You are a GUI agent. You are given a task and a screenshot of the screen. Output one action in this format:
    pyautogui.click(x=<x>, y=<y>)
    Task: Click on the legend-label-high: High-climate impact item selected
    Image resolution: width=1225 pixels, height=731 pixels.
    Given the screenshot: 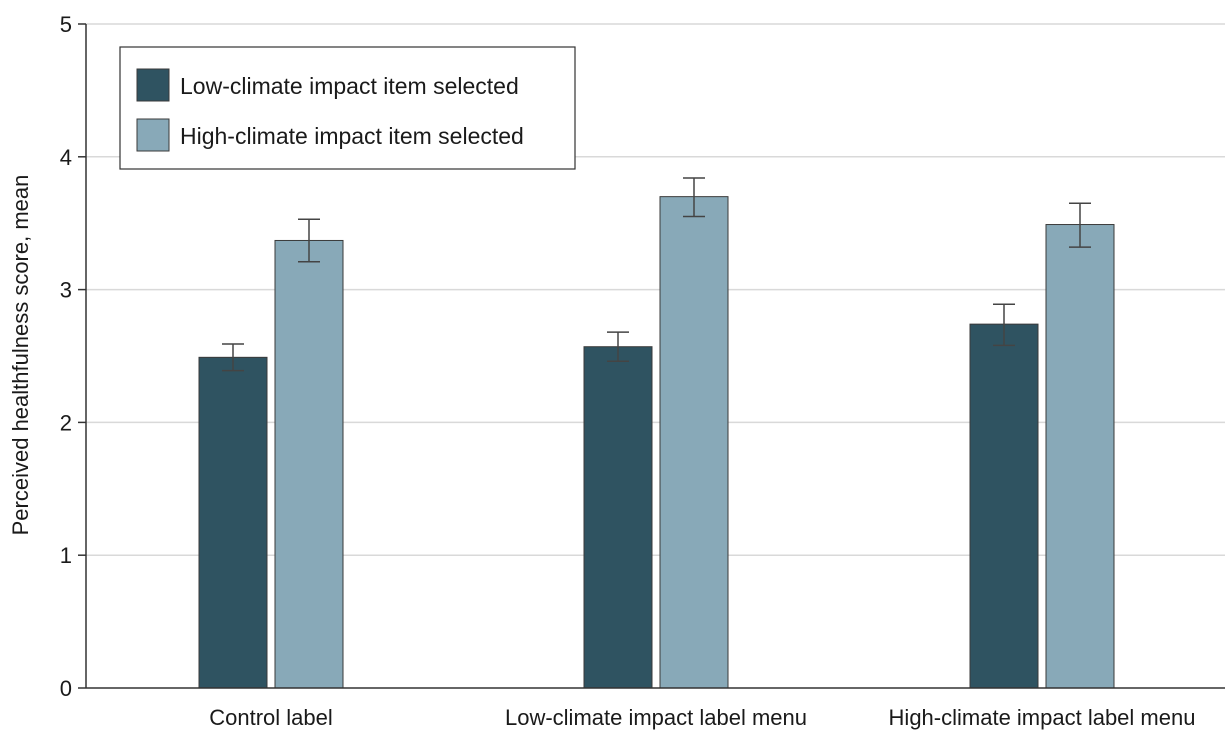 What is the action you would take?
    pyautogui.click(x=352, y=136)
    